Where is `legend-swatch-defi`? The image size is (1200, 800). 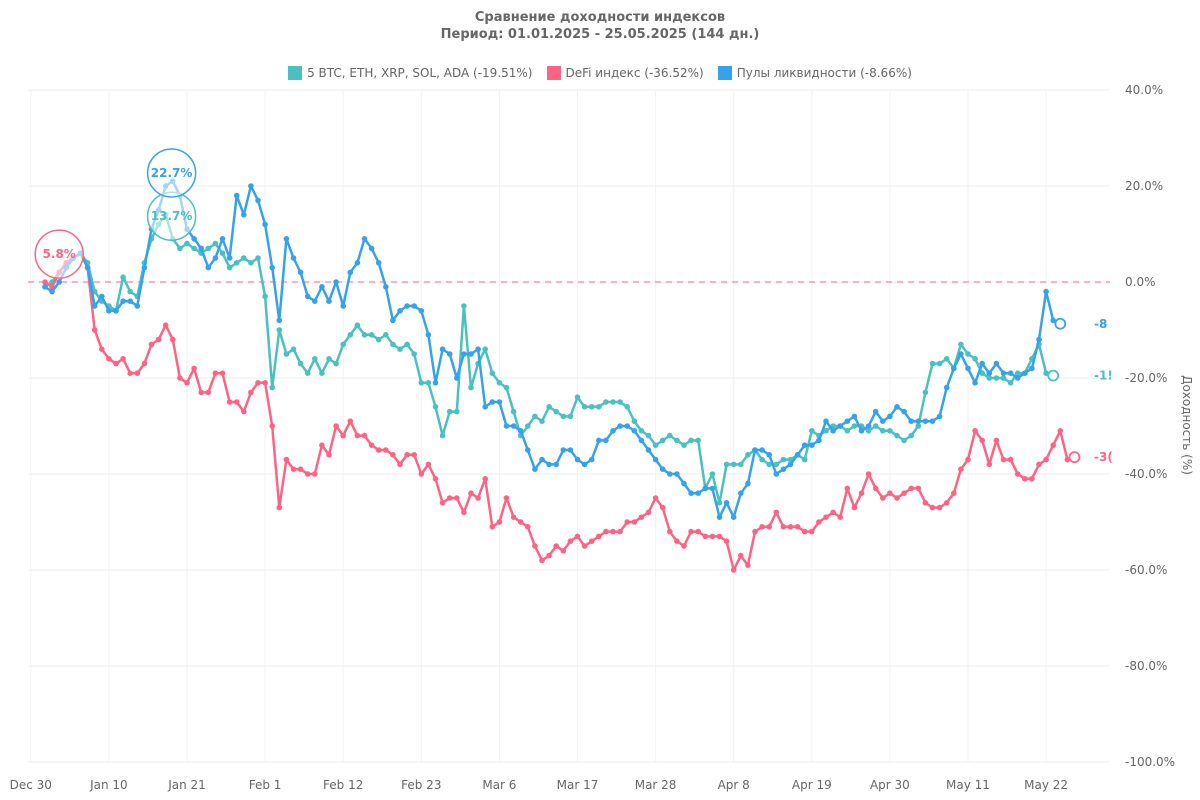 legend-swatch-defi is located at coordinates (553, 73).